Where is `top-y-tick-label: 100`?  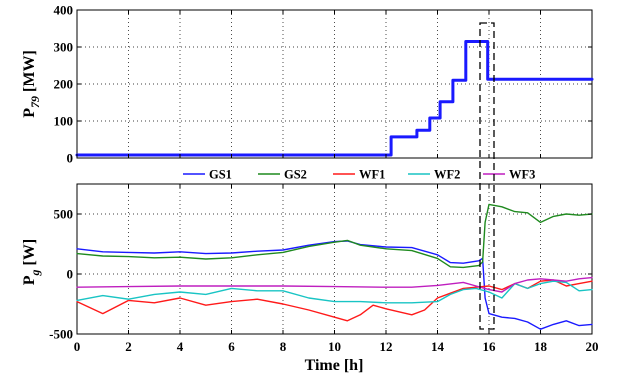
top-y-tick-label: 100 is located at coordinates (64, 121).